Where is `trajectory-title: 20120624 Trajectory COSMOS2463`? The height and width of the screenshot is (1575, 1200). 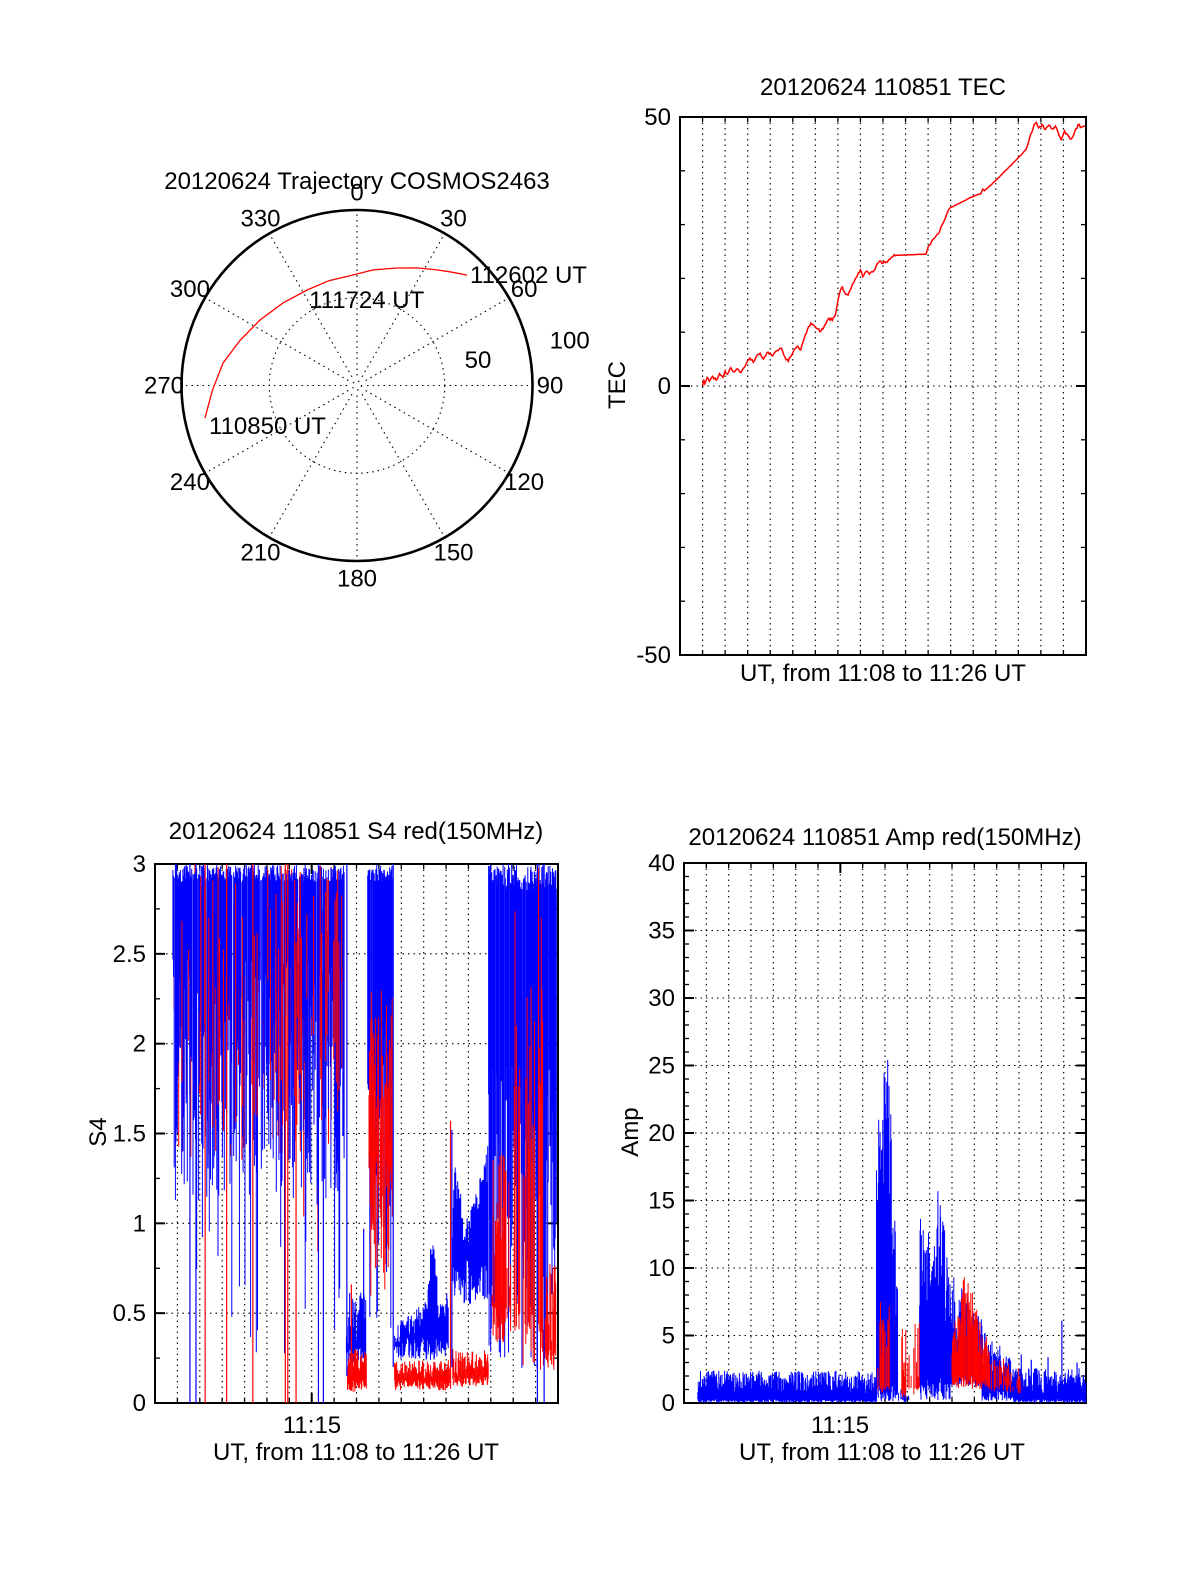 trajectory-title: 20120624 Trajectory COSMOS2463 is located at coordinates (357, 181).